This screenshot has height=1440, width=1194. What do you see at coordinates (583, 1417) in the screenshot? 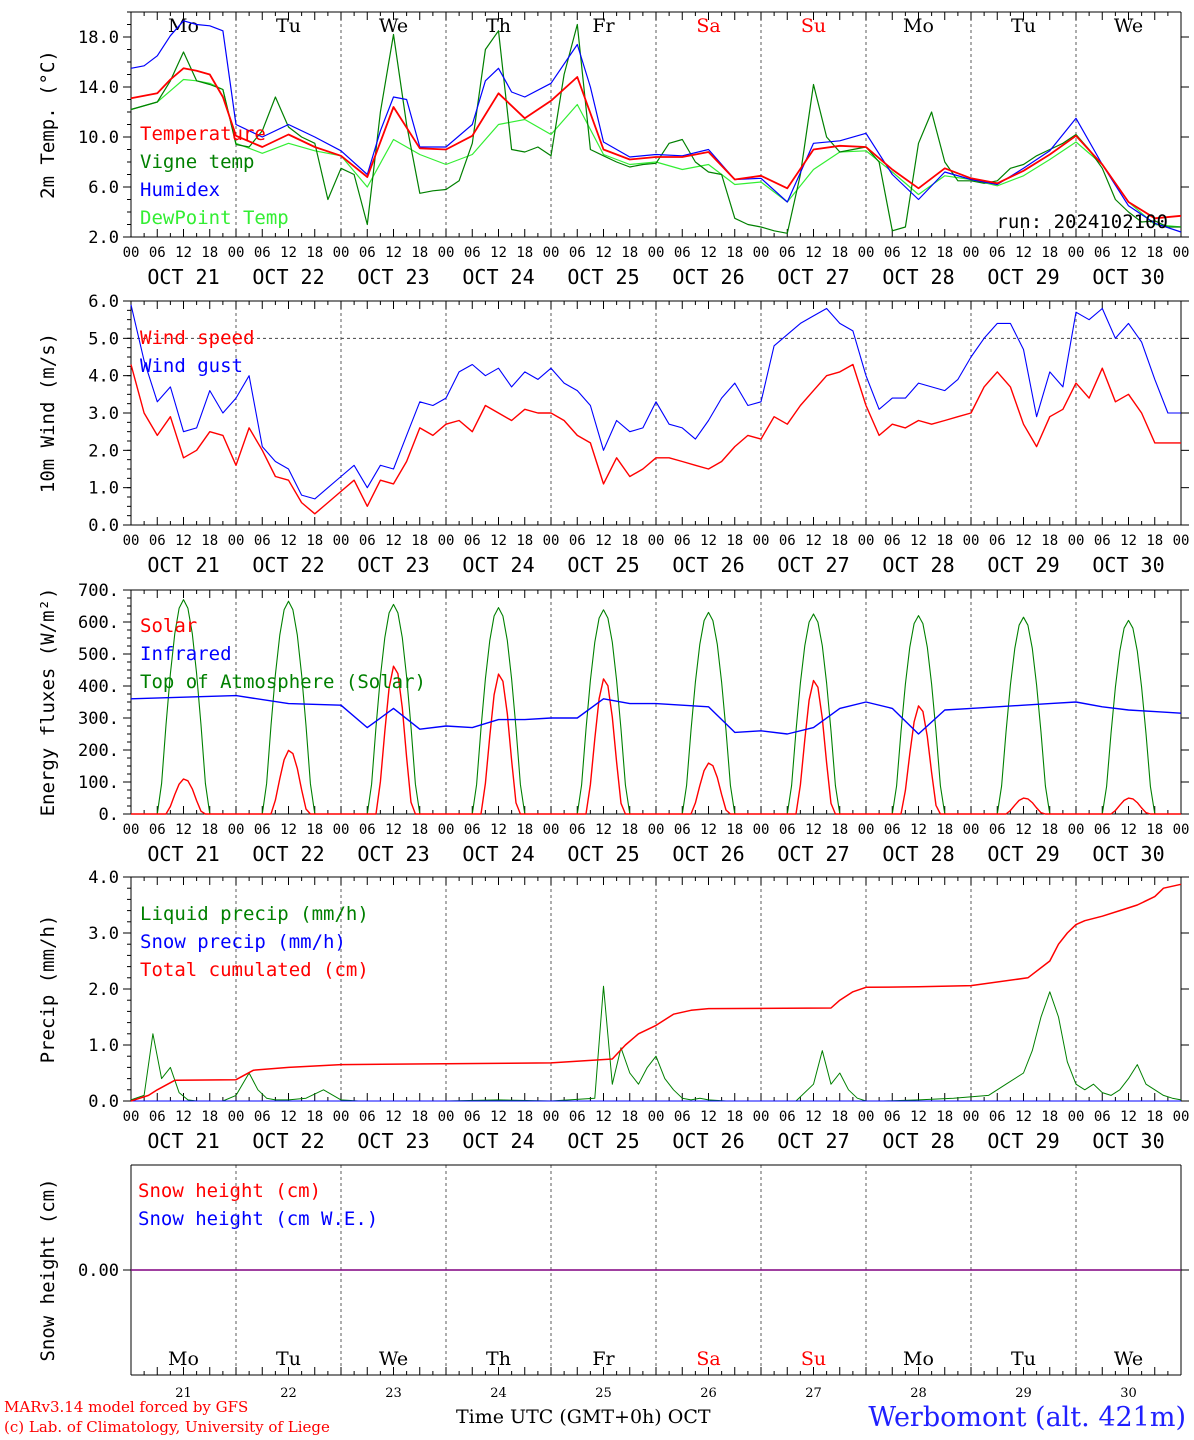
I see `x-axis-title: Time UTC (GMT+0h) OCT` at bounding box center [583, 1417].